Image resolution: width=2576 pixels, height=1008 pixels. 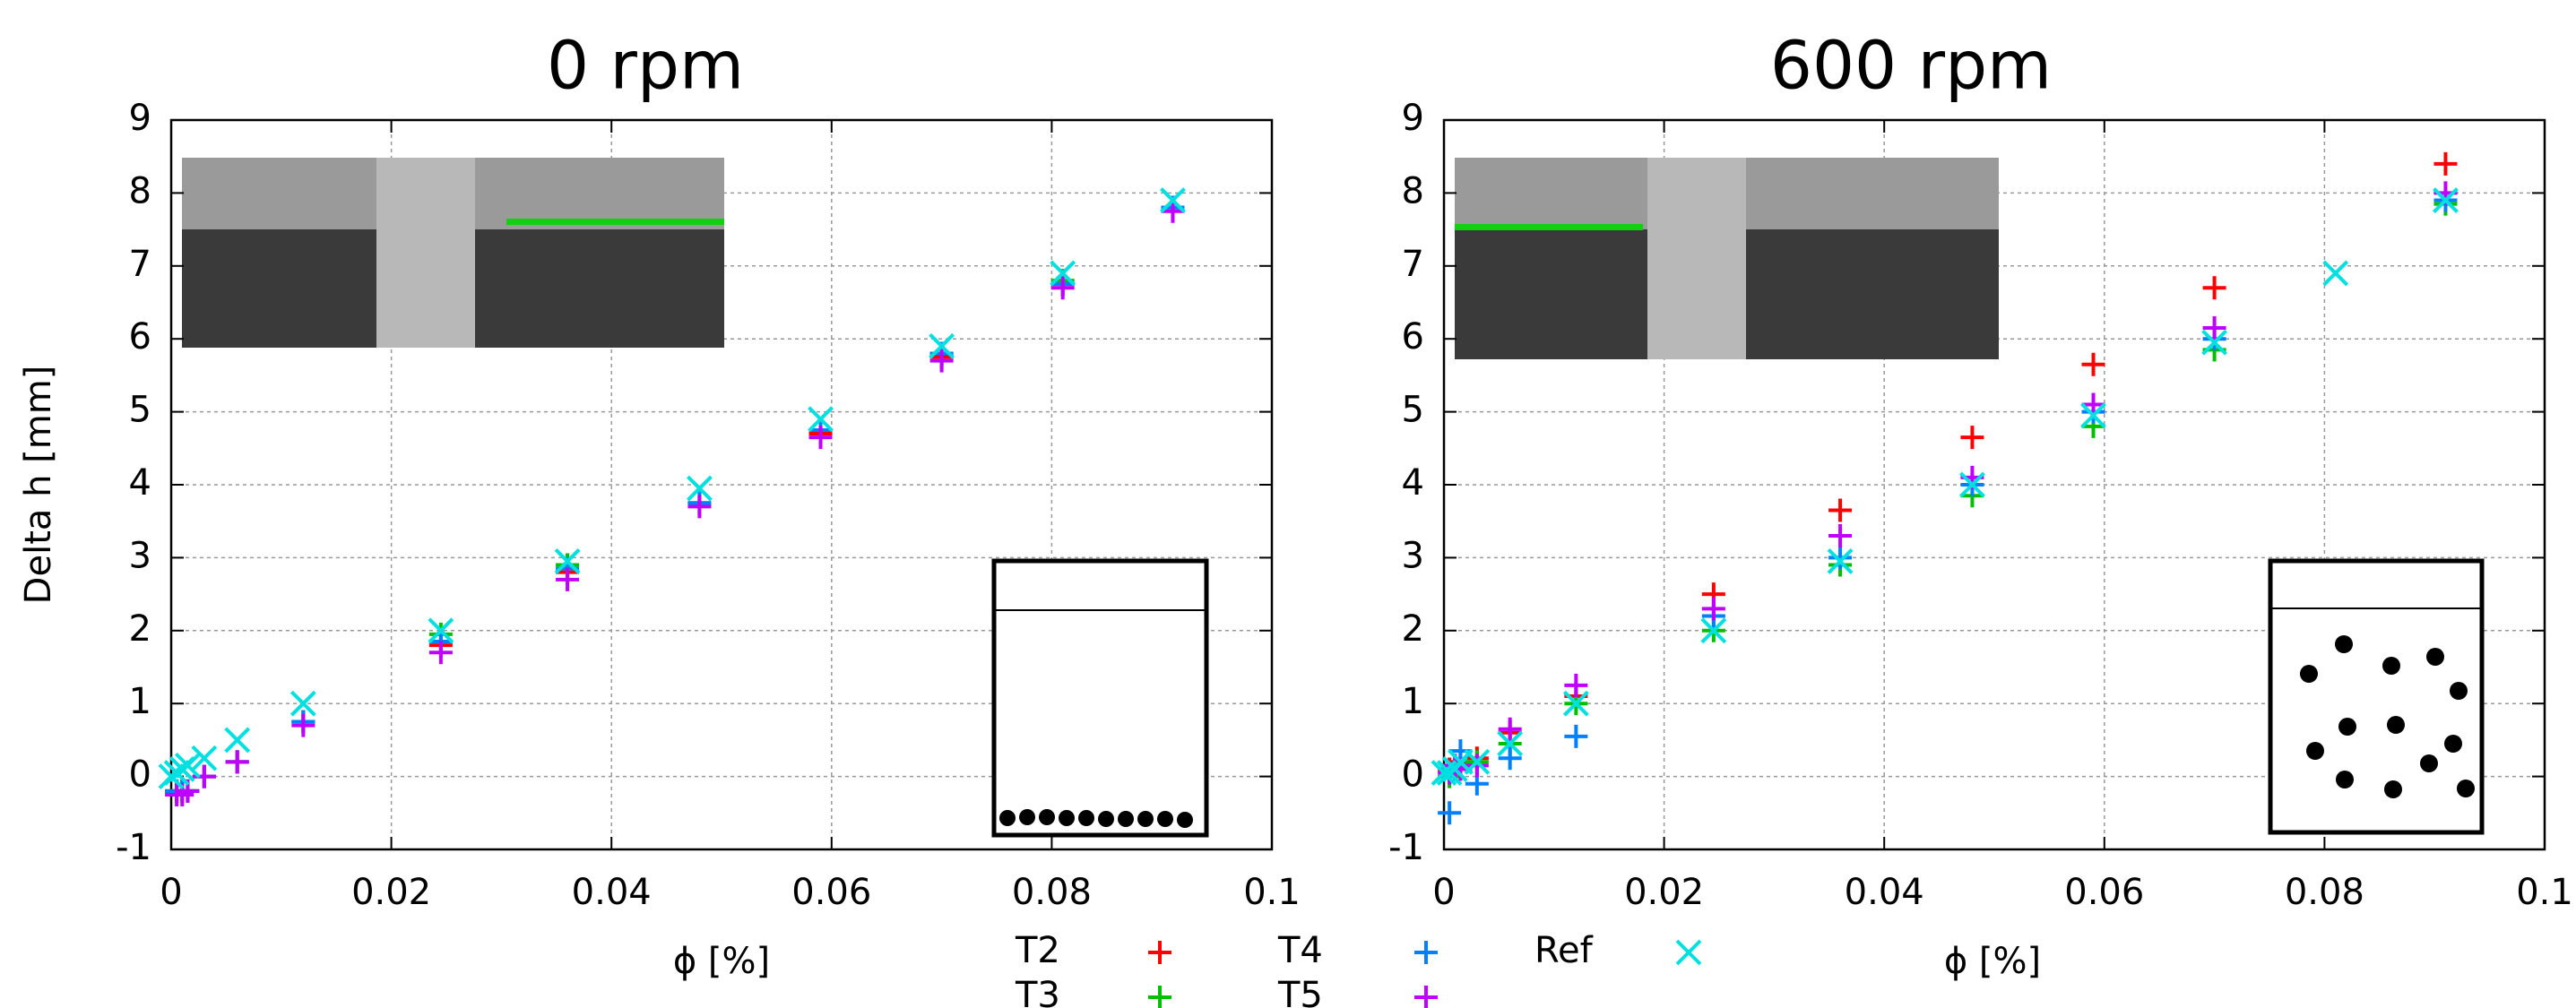 What do you see at coordinates (1037, 992) in the screenshot?
I see `legend-label: T3` at bounding box center [1037, 992].